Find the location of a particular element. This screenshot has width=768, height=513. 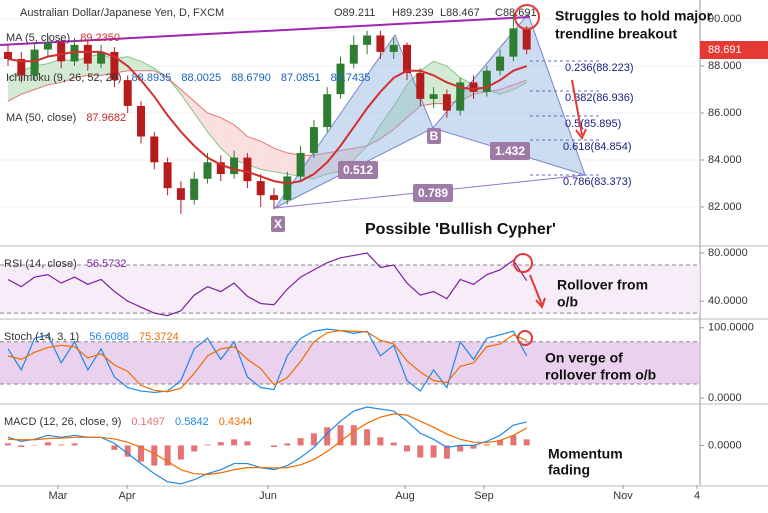

annotation: o/b is located at coordinates (567, 302).